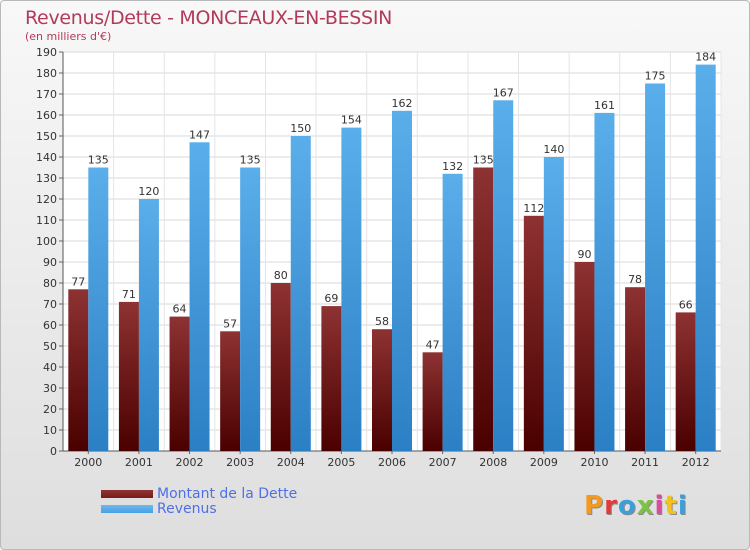  Describe the element at coordinates (696, 462) in the screenshot. I see `x-tick-label: 2012` at that location.